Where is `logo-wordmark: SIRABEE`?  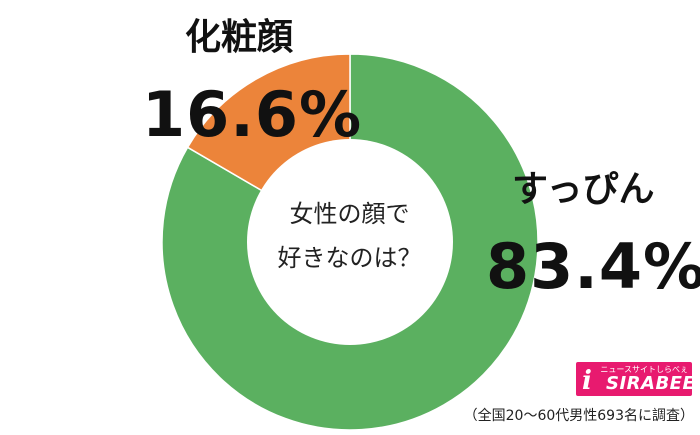 logo-wordmark: SIRABEE is located at coordinates (651, 383).